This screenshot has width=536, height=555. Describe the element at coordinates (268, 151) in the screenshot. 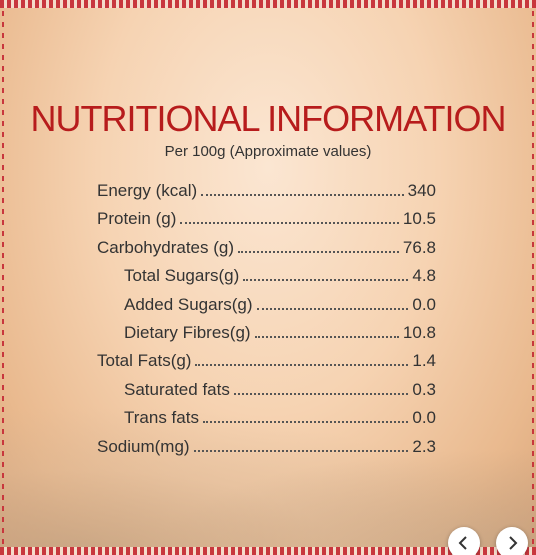

I see `subtitle: Per 100g (Approximate values)` at that location.